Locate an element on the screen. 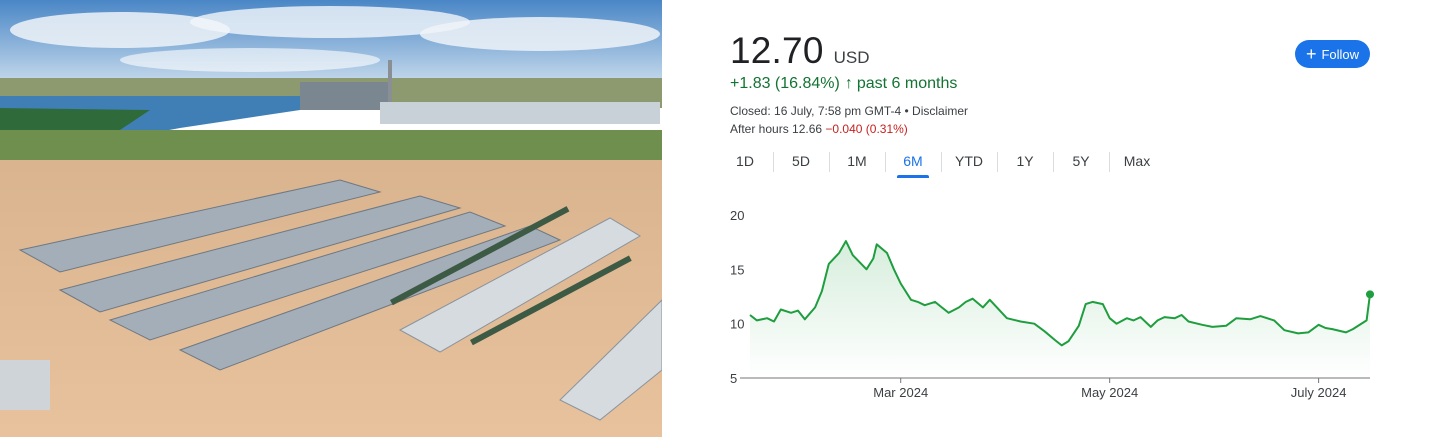 This screenshot has height=437, width=1456. tab-ytd: YTD is located at coordinates (969, 163).